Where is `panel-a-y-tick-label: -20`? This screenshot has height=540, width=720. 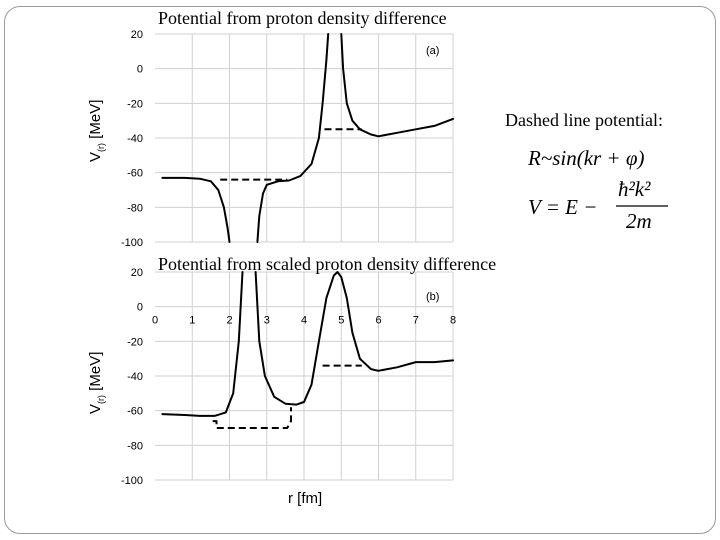 panel-a-y-tick-label: -20 is located at coordinates (135, 104).